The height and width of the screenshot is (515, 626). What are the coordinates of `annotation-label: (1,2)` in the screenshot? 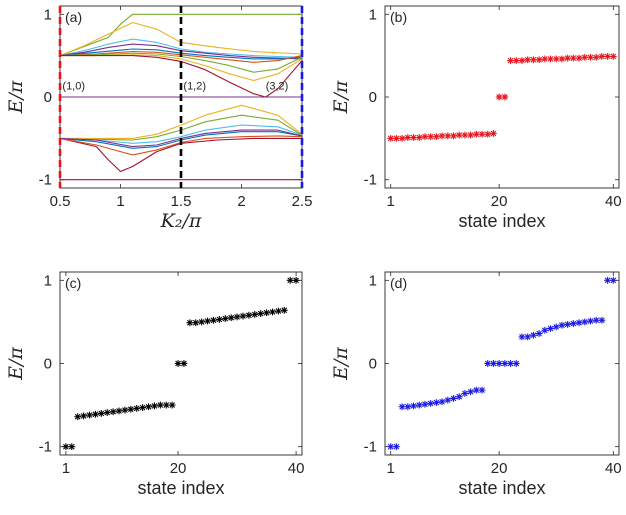 It's located at (194, 87).